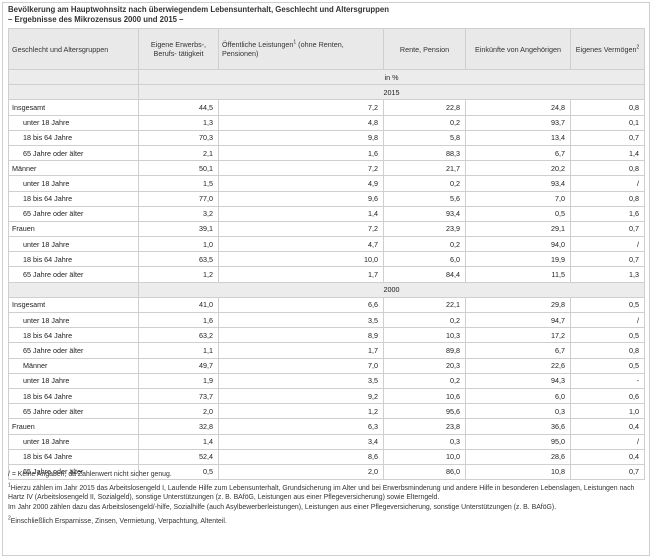  Describe the element at coordinates (326, 198) in the screenshot. I see `table-row: 18 bis 64 Jahre 77,0 9,6 5,6 7,0 0,8` at that location.